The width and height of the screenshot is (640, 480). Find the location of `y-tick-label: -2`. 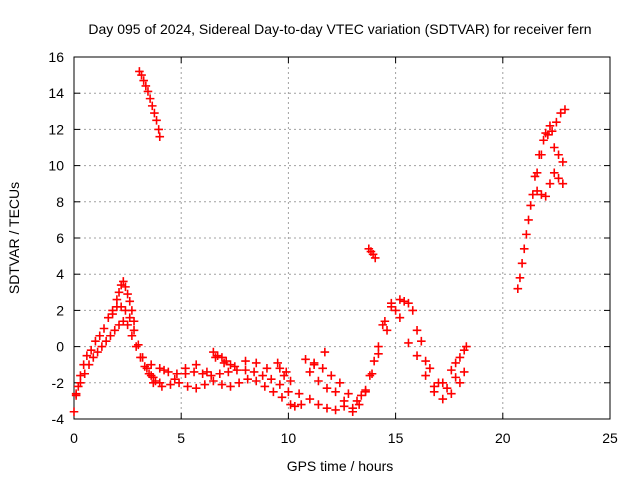

y-tick-label: -2 is located at coordinates (58, 383).